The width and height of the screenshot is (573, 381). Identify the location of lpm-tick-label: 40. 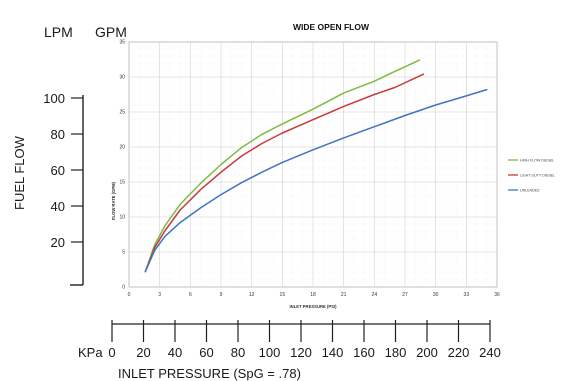
(58, 206).